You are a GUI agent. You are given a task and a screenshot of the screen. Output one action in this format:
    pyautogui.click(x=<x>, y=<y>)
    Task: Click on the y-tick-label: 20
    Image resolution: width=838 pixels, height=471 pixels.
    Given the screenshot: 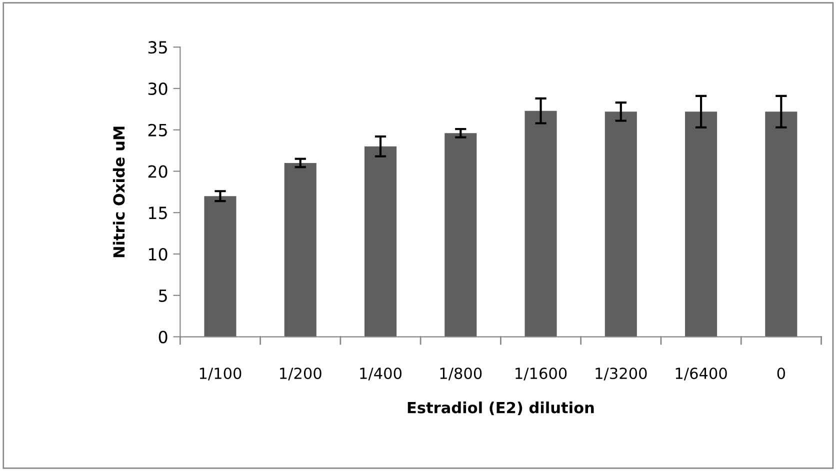 What is the action you would take?
    pyautogui.click(x=158, y=171)
    